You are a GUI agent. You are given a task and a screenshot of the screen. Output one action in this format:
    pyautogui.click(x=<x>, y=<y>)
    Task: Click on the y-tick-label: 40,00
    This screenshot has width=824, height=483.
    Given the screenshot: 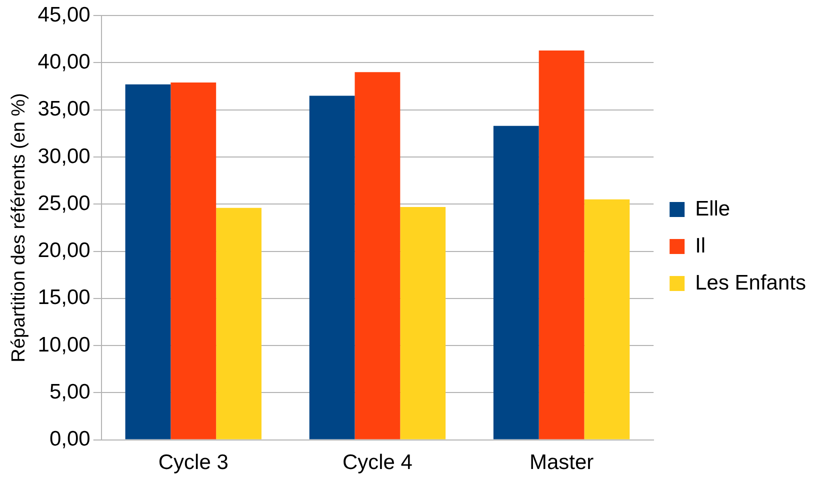 What is the action you would take?
    pyautogui.click(x=64, y=62)
    